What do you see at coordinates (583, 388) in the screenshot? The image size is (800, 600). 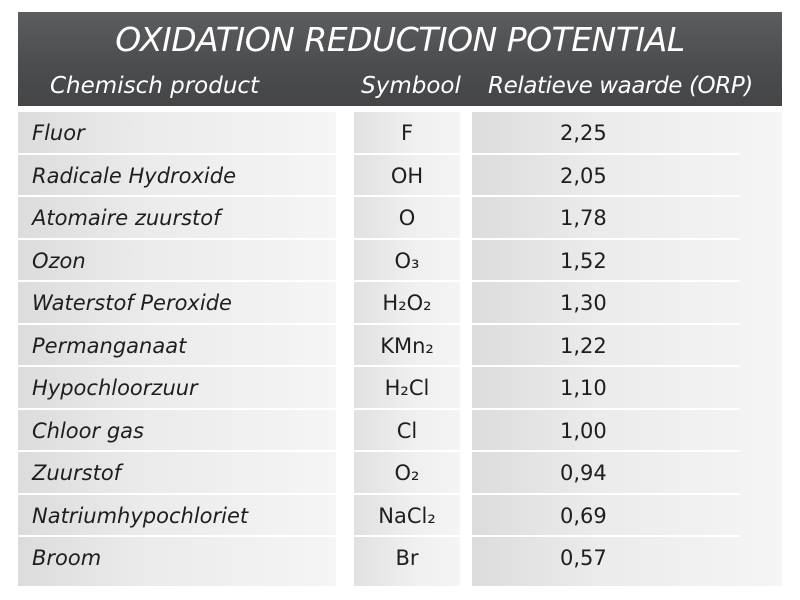 I see `orp-value-cell: 1,10` at bounding box center [583, 388].